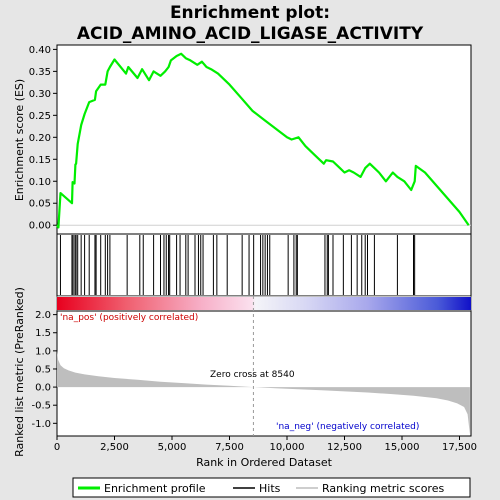 This screenshot has height=500, width=500. I want to click on metric-ytick-label: 1.5, so click(43, 333).